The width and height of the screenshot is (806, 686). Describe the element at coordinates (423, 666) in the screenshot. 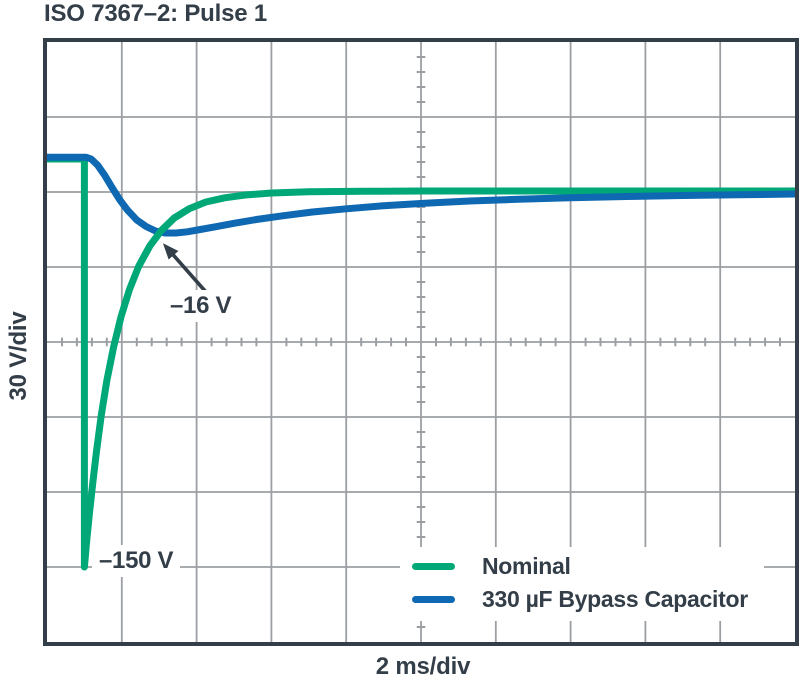

I see `x-axis-label: 2 ms/div` at that location.